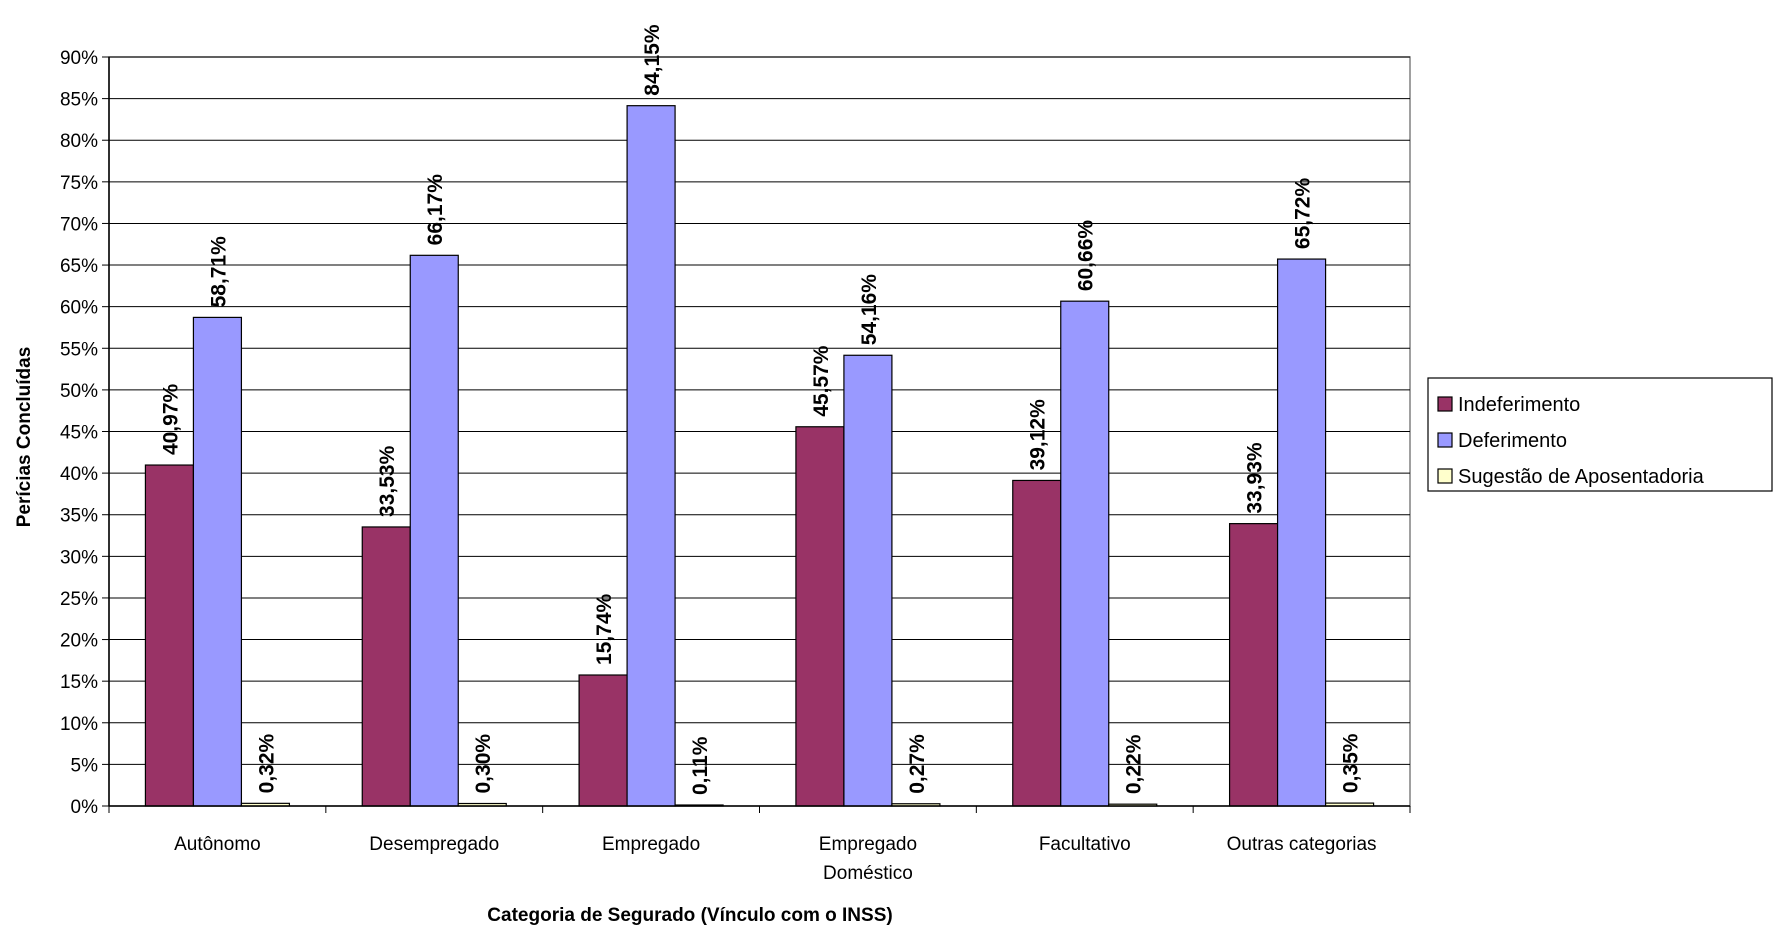 This screenshot has width=1776, height=938. Describe the element at coordinates (1255, 478) in the screenshot. I see `data-label: 33,93%` at that location.